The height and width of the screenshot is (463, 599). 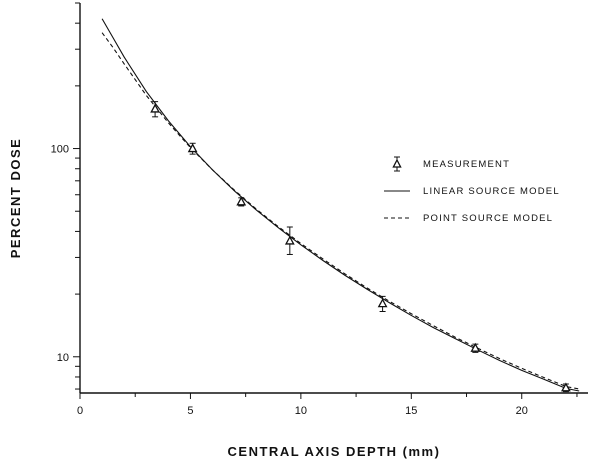 I want to click on y-tick-label: 10, so click(x=63, y=358).